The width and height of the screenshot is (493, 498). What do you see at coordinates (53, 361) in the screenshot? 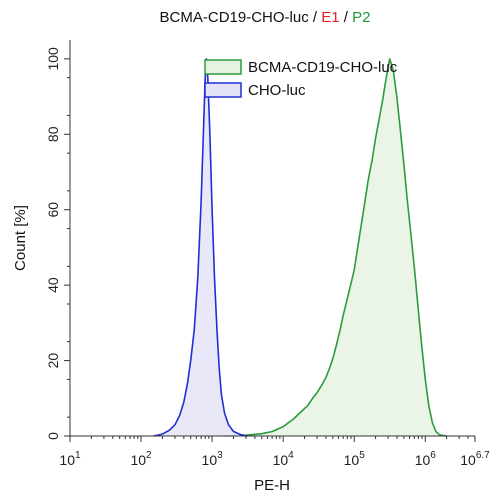
I see `y-tick-label: 20` at bounding box center [53, 361].